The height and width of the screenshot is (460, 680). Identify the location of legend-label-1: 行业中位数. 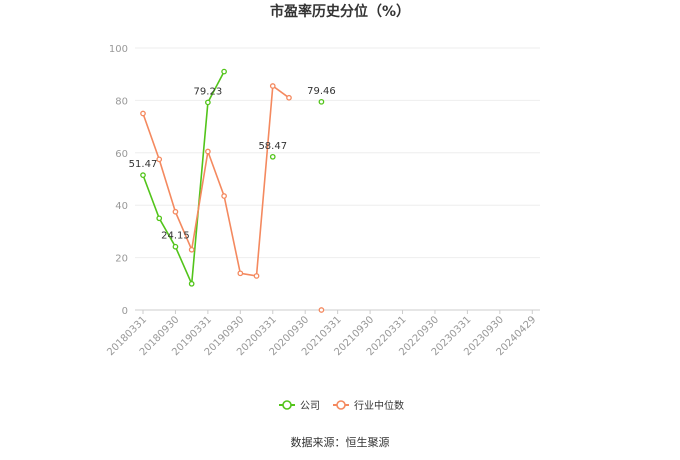
(379, 405).